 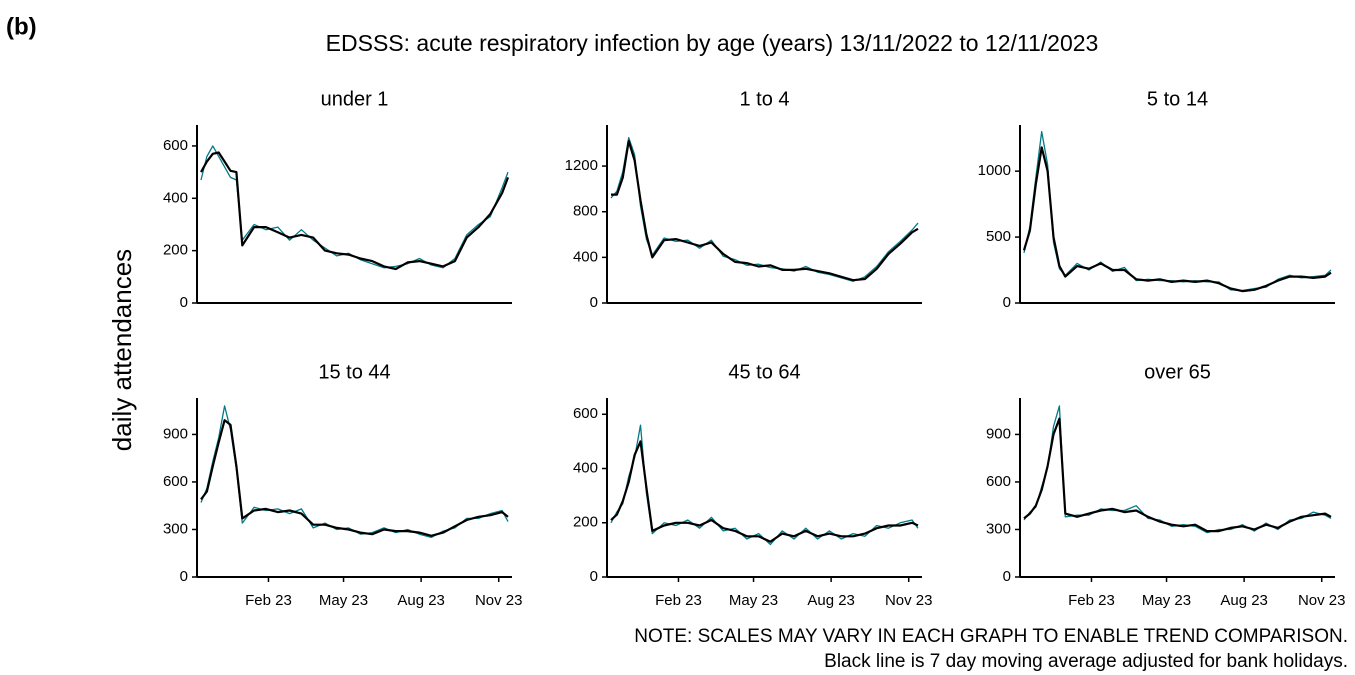 I want to click on panel-title: under 1, so click(x=355, y=99).